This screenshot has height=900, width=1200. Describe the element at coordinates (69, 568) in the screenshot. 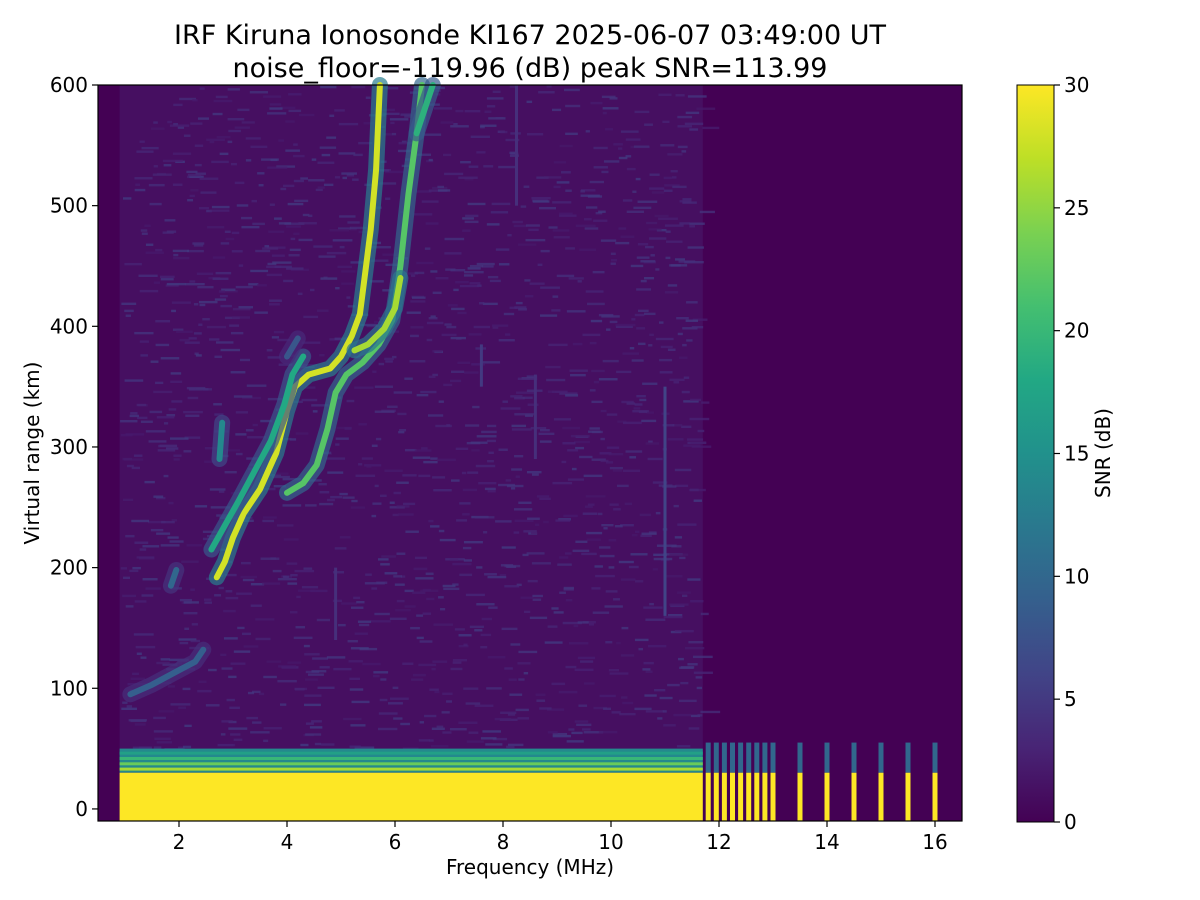

I see `y-tick-label: 200` at that location.